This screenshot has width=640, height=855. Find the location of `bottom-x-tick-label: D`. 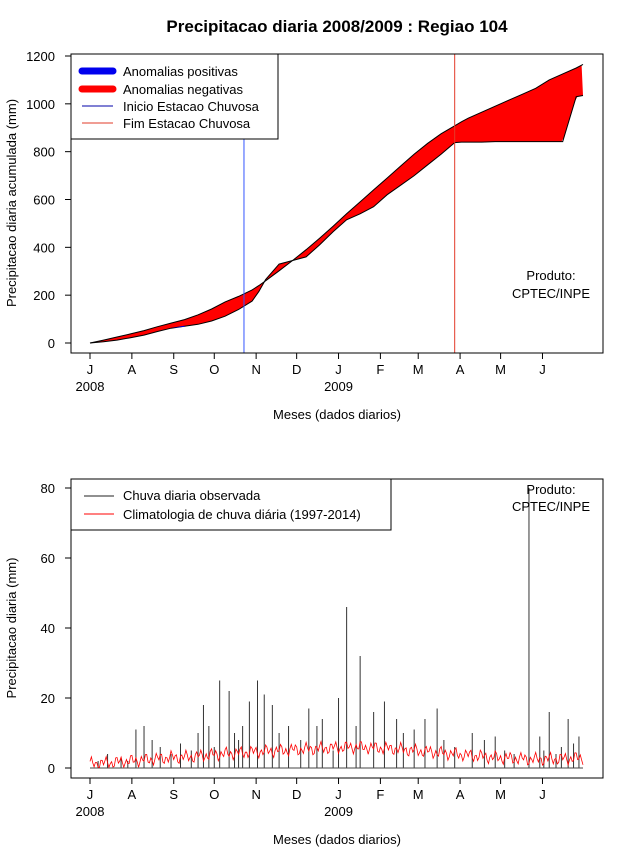

bottom-x-tick-label: D is located at coordinates (296, 794).